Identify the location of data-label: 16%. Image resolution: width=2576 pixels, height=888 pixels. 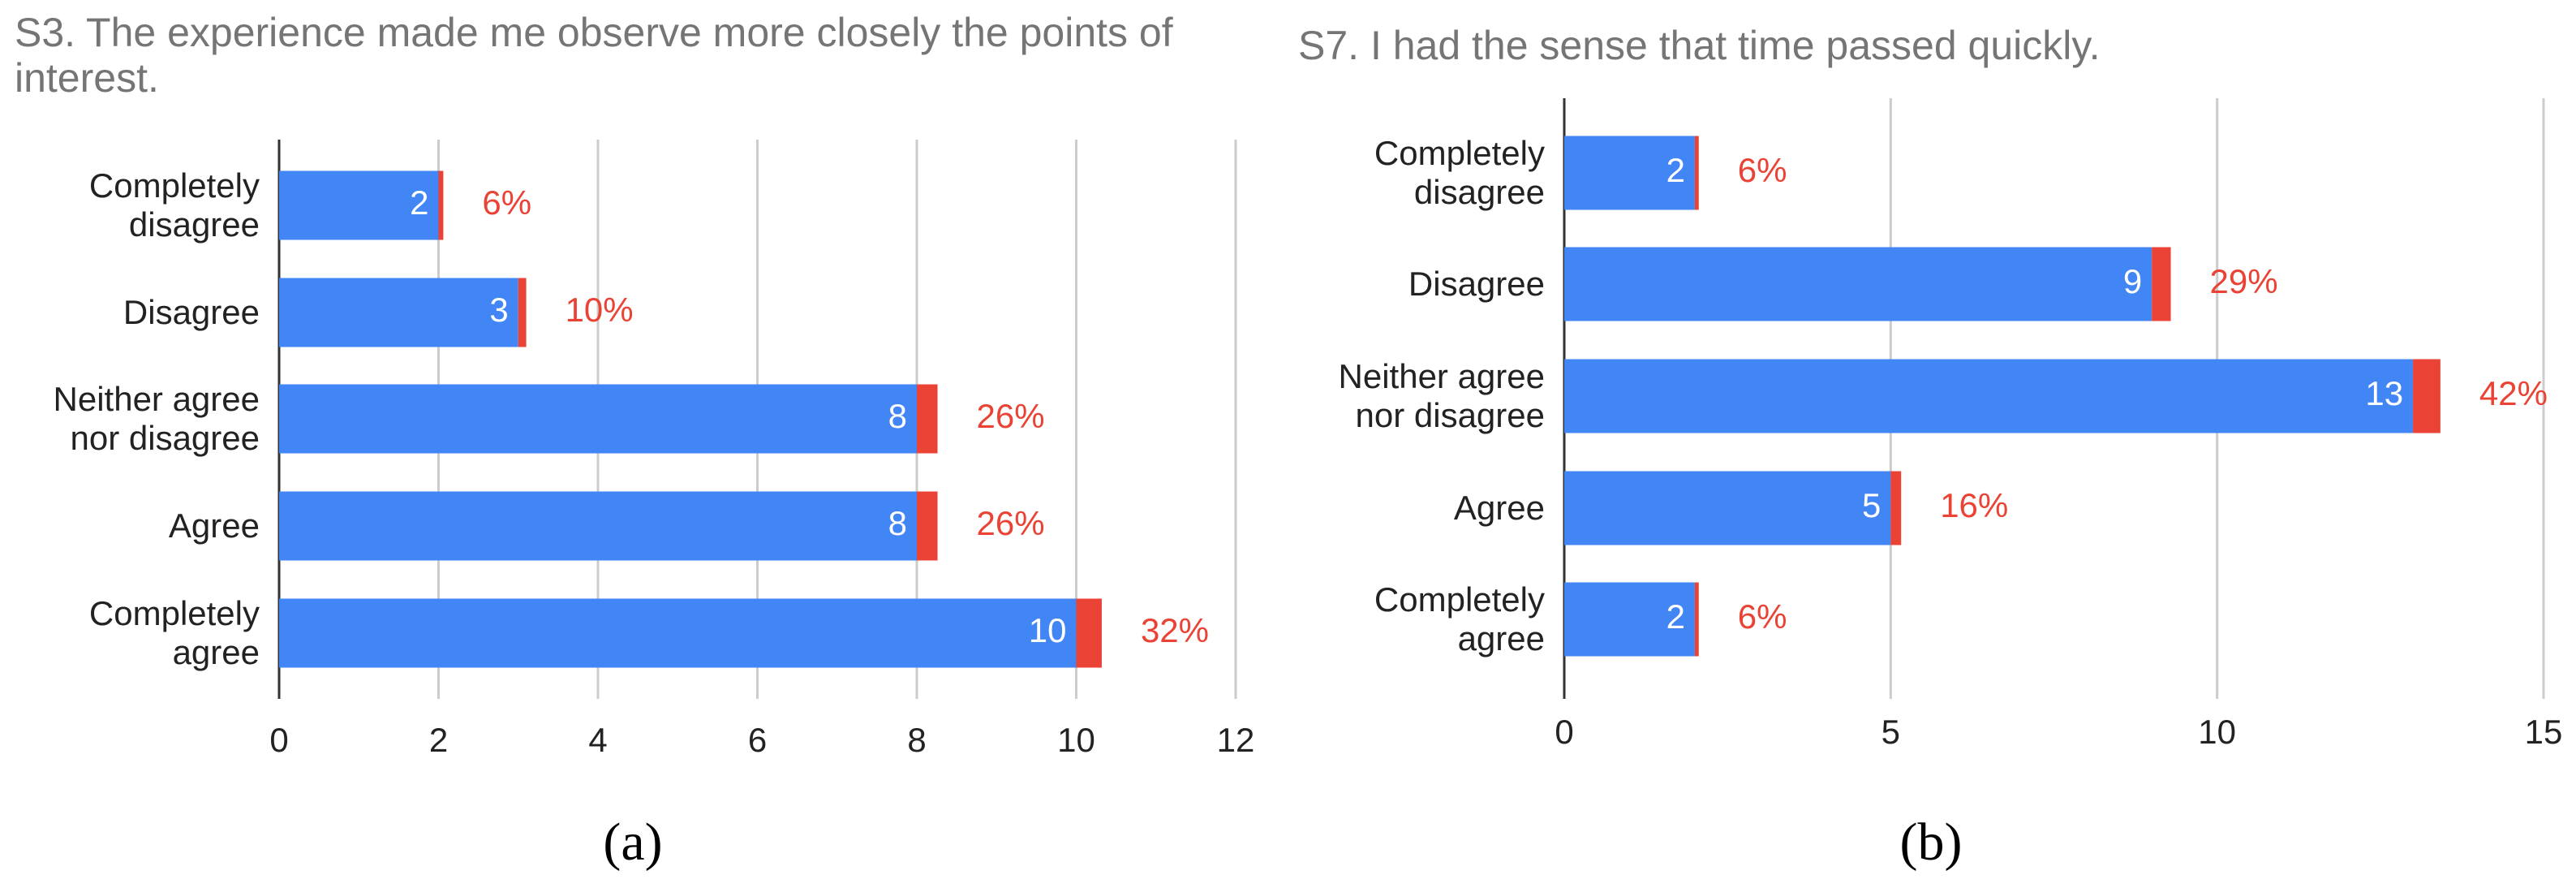
(1974, 505).